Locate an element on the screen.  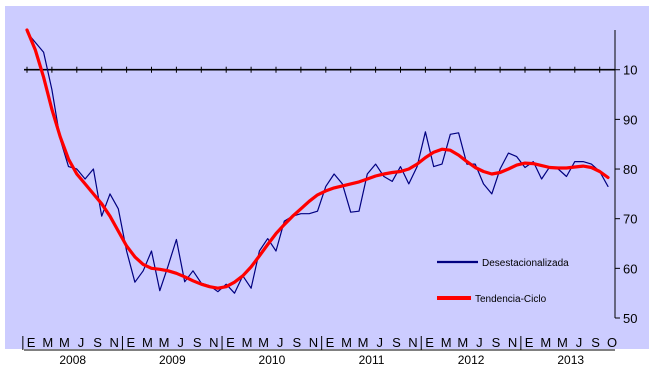
year-label: 2013 is located at coordinates (570, 360).